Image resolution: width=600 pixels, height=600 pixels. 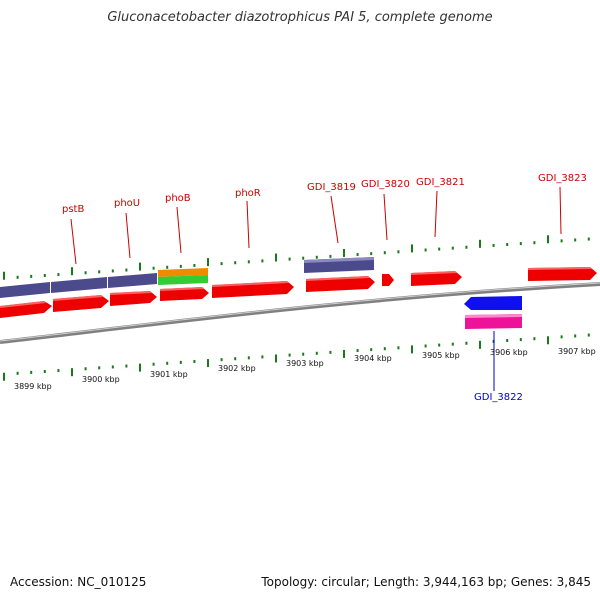 What do you see at coordinates (169, 374) in the screenshot?
I see `kbp-label: 3901 kbp` at bounding box center [169, 374].